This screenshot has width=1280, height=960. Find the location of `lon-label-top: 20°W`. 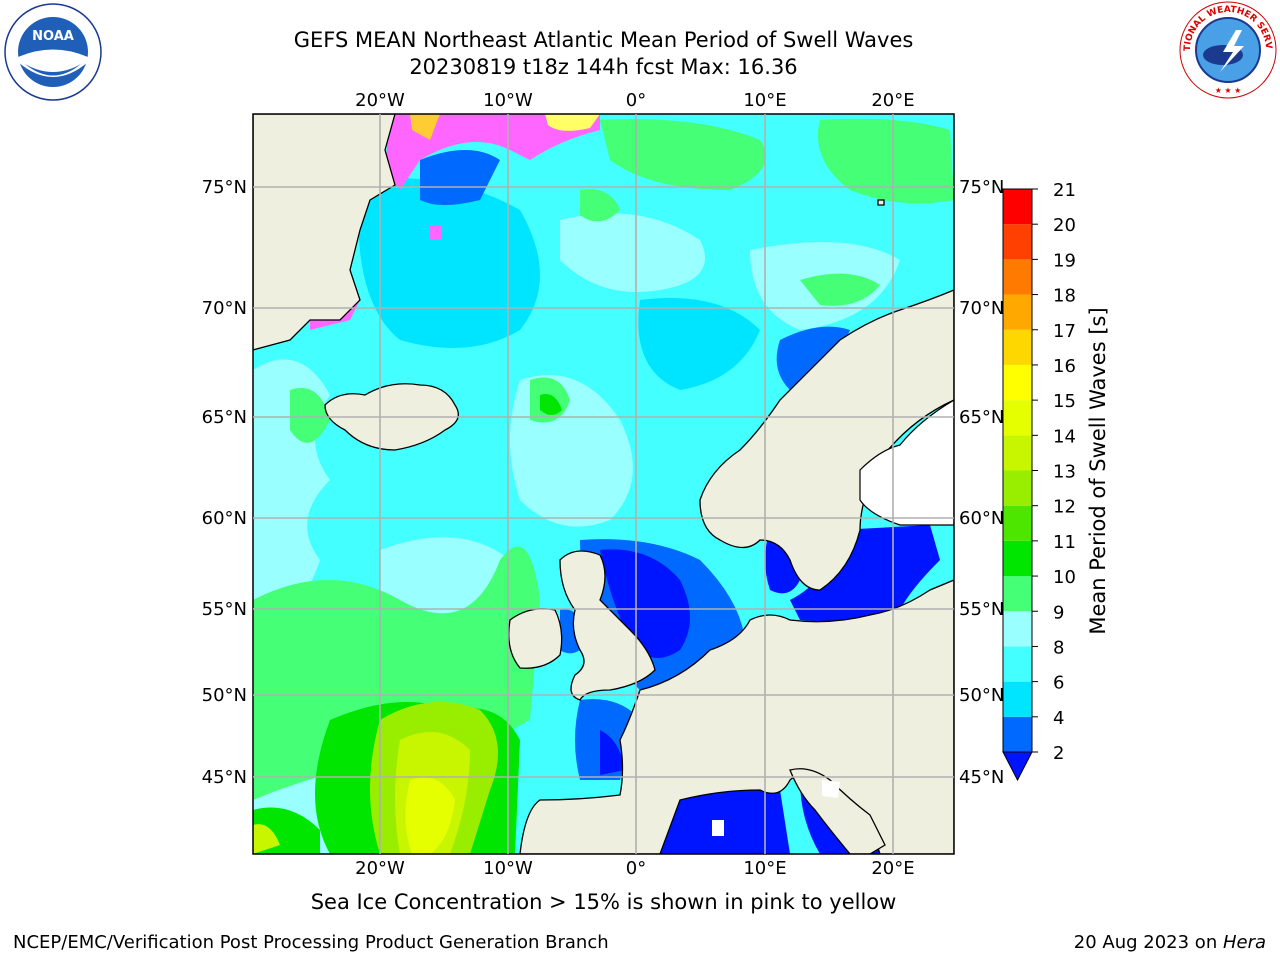

lon-label-top: 20°W is located at coordinates (380, 100).